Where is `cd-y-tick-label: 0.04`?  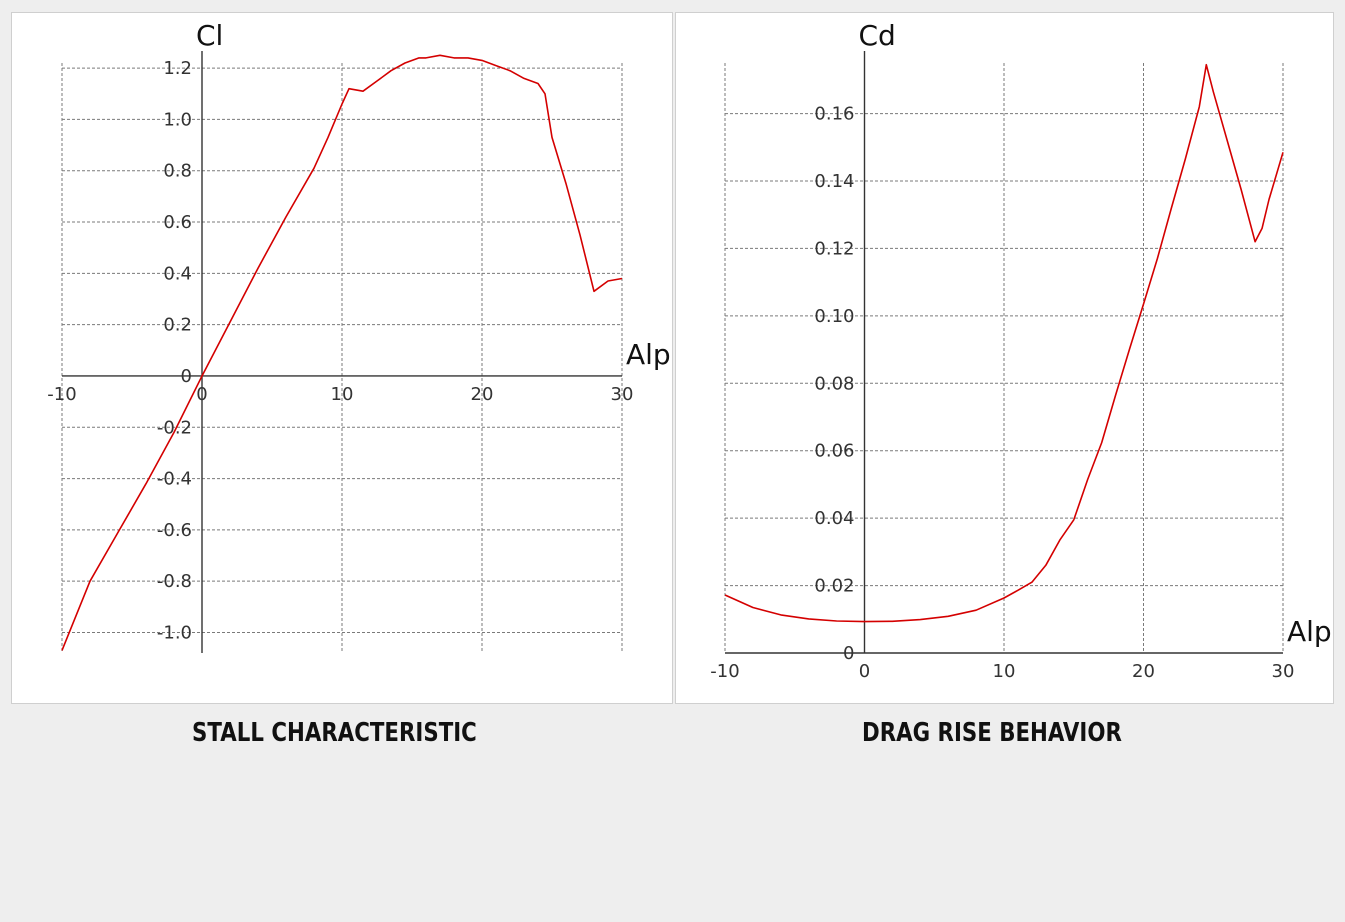
cd-y-tick-label: 0.04 is located at coordinates (834, 518).